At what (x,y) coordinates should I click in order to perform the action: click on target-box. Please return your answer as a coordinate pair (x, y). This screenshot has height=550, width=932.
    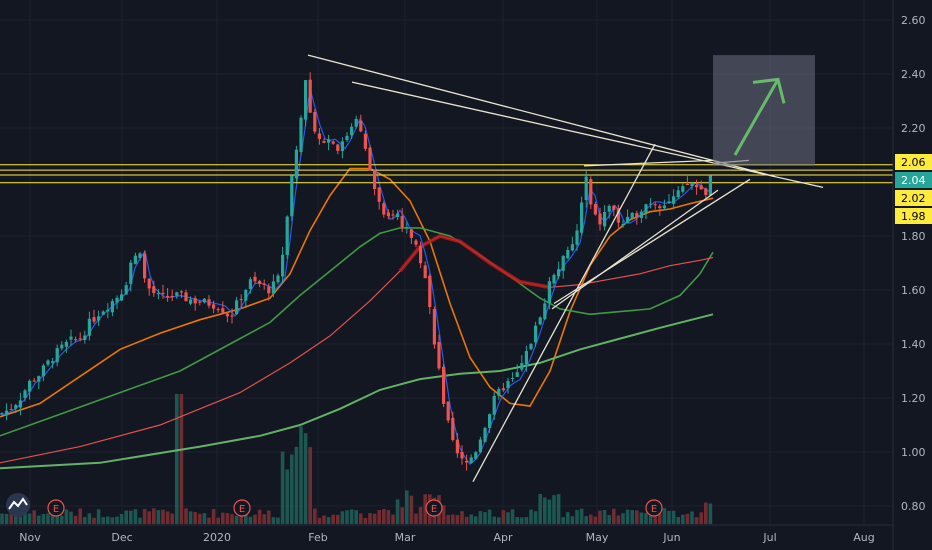
    Looking at the image, I should click on (764, 110).